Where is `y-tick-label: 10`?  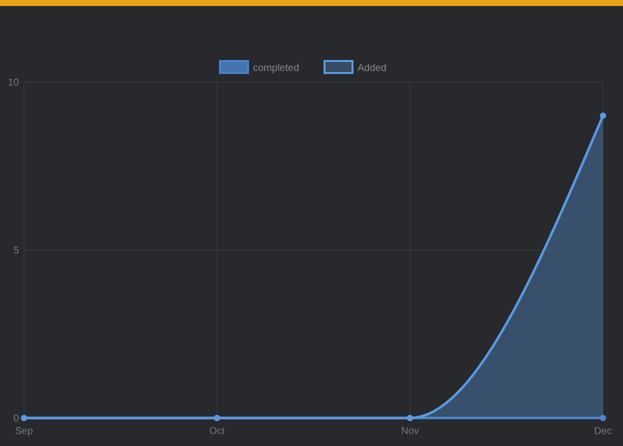 y-tick-label: 10 is located at coordinates (14, 83).